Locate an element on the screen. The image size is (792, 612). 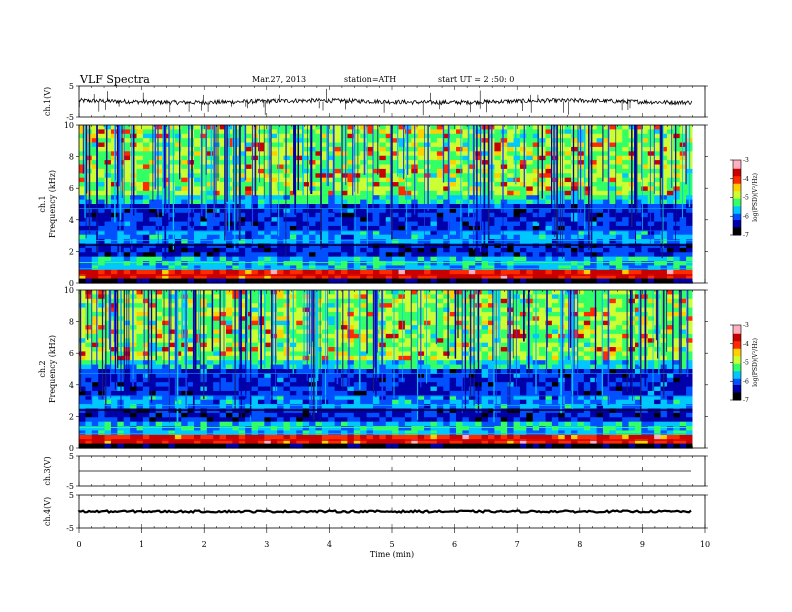
ch3-waveform-marks is located at coordinates (392, 469).